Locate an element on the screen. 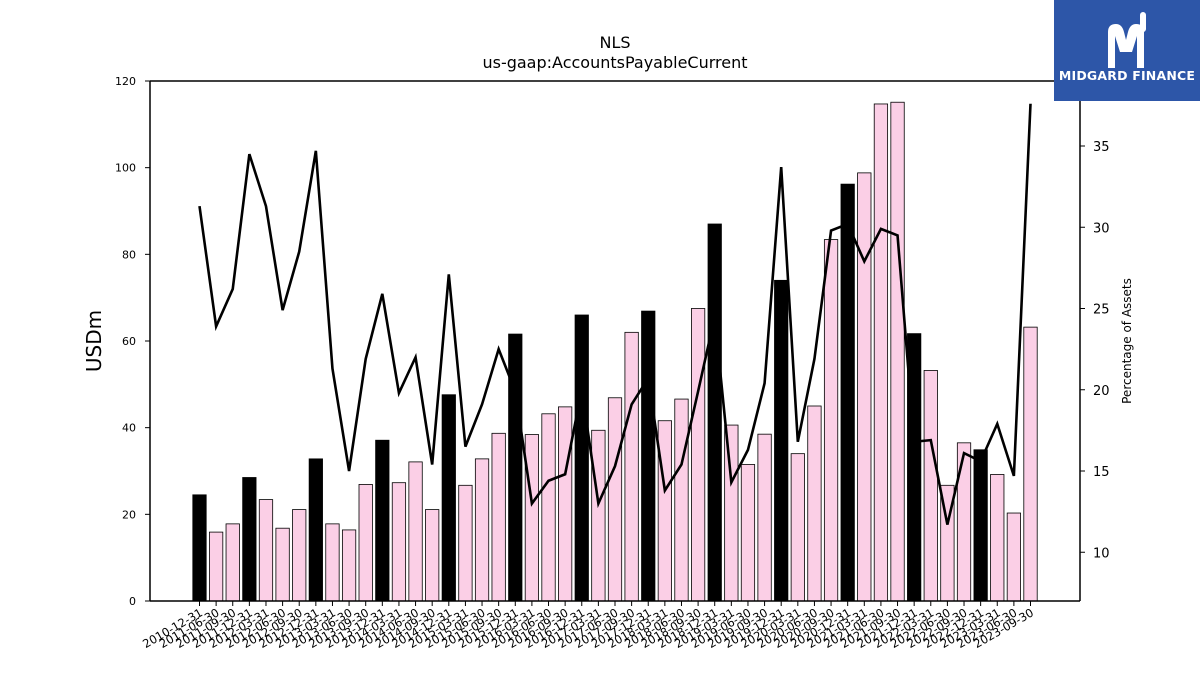 Image resolution: width=1200 pixels, height=675 pixels. y2-tick-label: 10 is located at coordinates (1101, 553).